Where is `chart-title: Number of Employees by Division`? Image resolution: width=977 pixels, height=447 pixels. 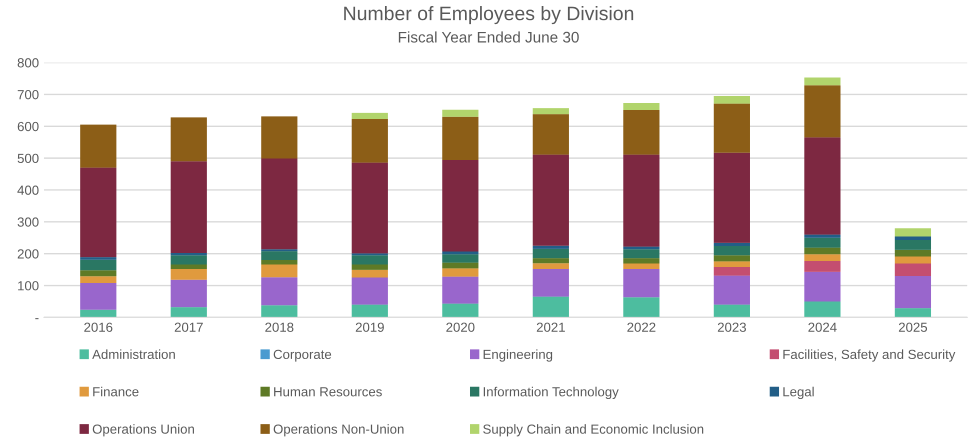 chart-title: Number of Employees by Division is located at coordinates (489, 15).